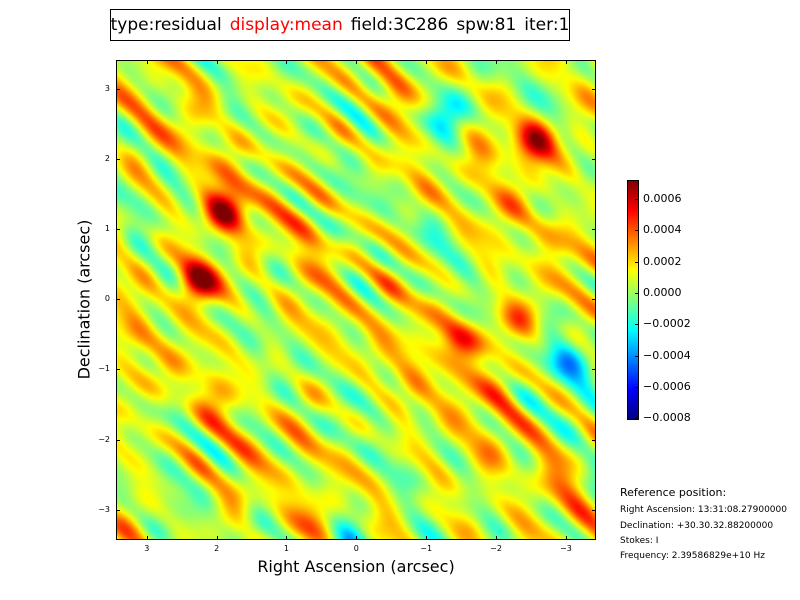  Describe the element at coordinates (547, 25) in the screenshot. I see `title-iter: iter:1` at that location.